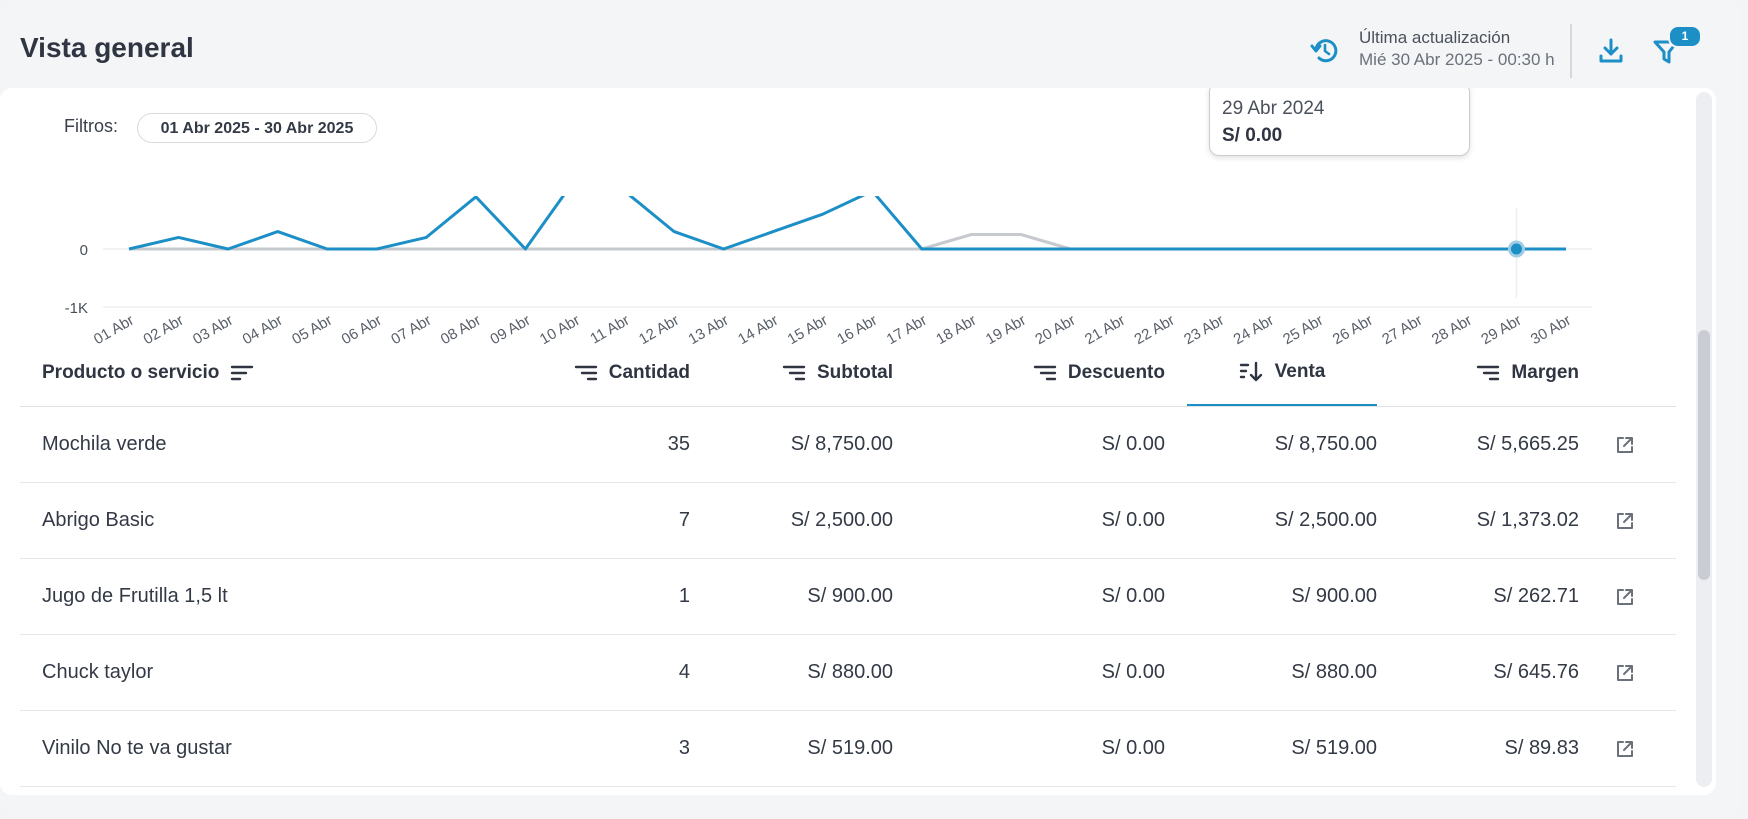 Image resolution: width=1748 pixels, height=819 pixels. I want to click on cell-margin: S/ 89.83, so click(1541, 748).